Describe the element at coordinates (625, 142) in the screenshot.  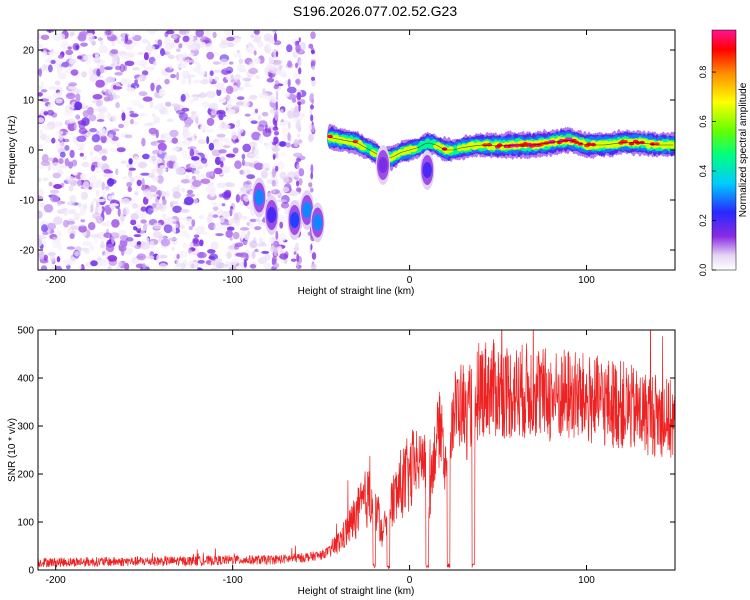
I see `ridge-cell` at that location.